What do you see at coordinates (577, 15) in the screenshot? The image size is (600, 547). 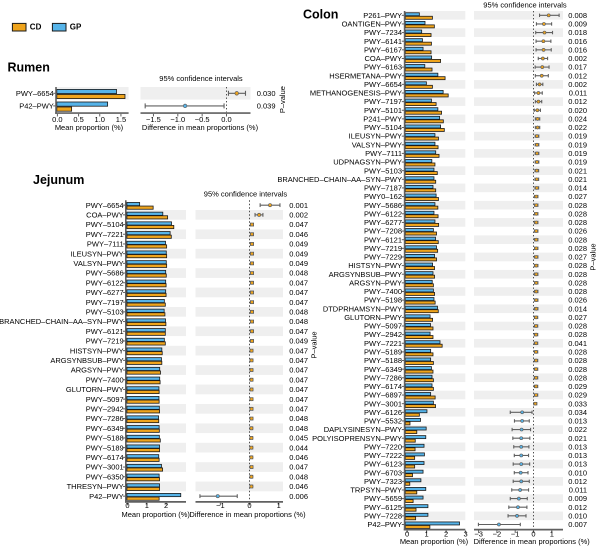 I see `svg-text: 0.008` at bounding box center [577, 15].